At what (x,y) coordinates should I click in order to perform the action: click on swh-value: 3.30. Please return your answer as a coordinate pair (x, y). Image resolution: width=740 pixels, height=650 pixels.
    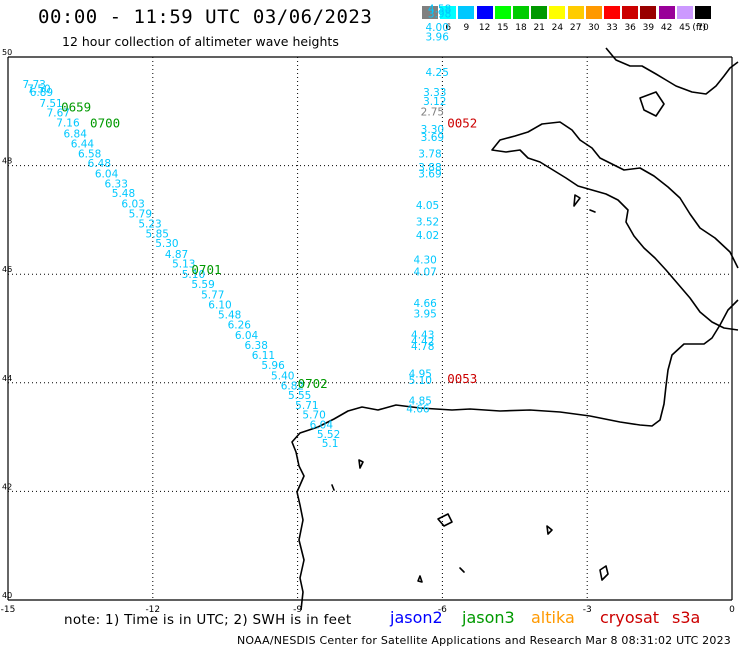
    Looking at the image, I should click on (432, 130).